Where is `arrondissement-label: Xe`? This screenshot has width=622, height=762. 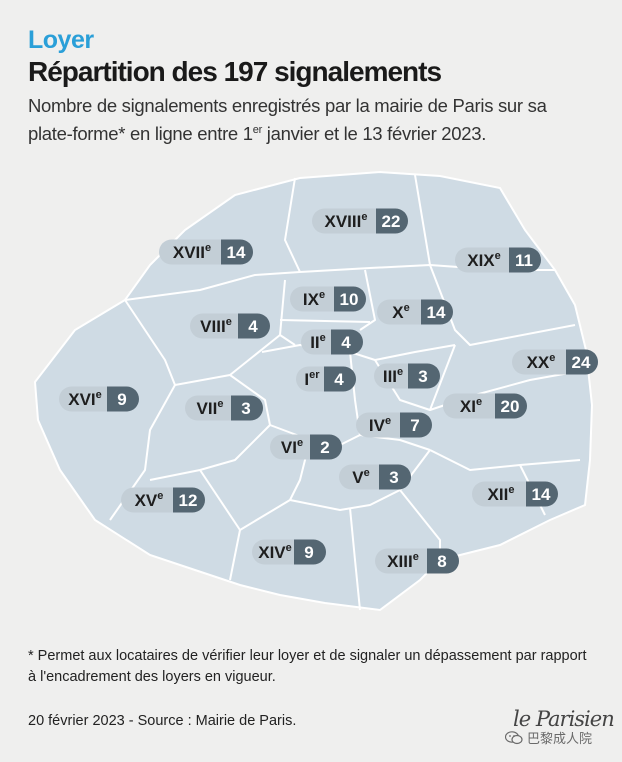 arrondissement-label: Xe is located at coordinates (400, 312).